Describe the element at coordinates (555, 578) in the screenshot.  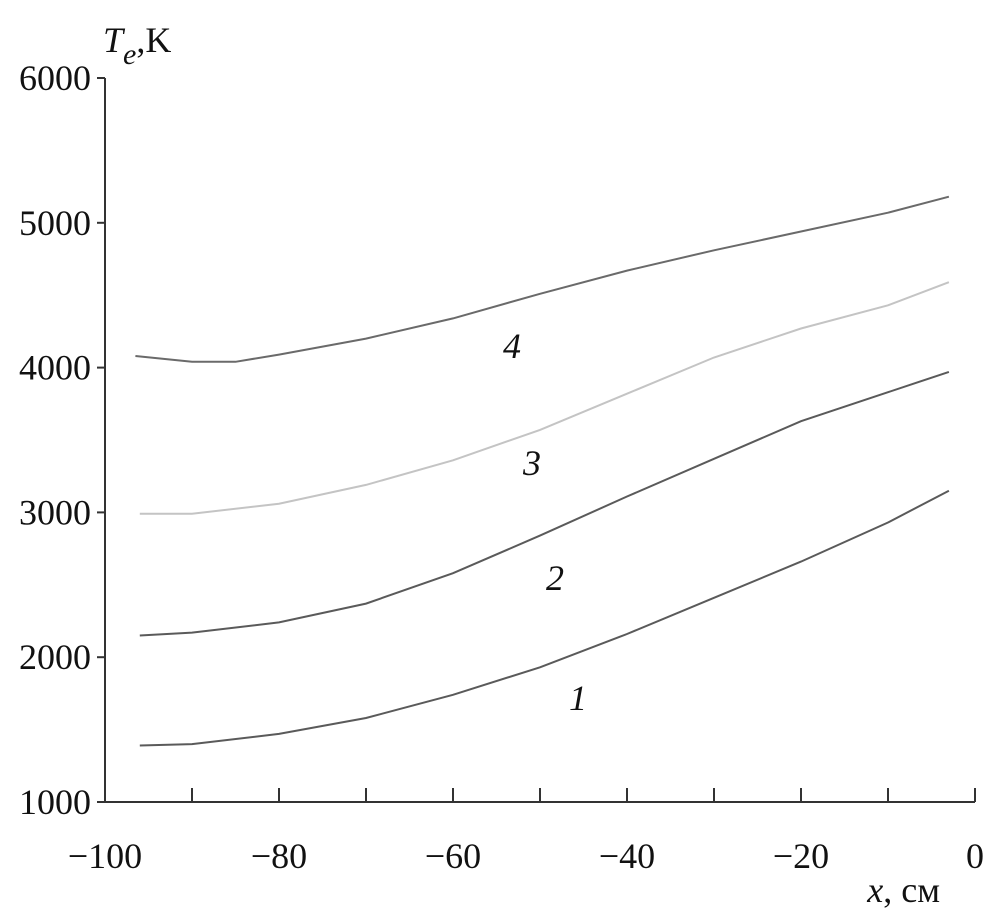
I see `curve-label: 2` at that location.